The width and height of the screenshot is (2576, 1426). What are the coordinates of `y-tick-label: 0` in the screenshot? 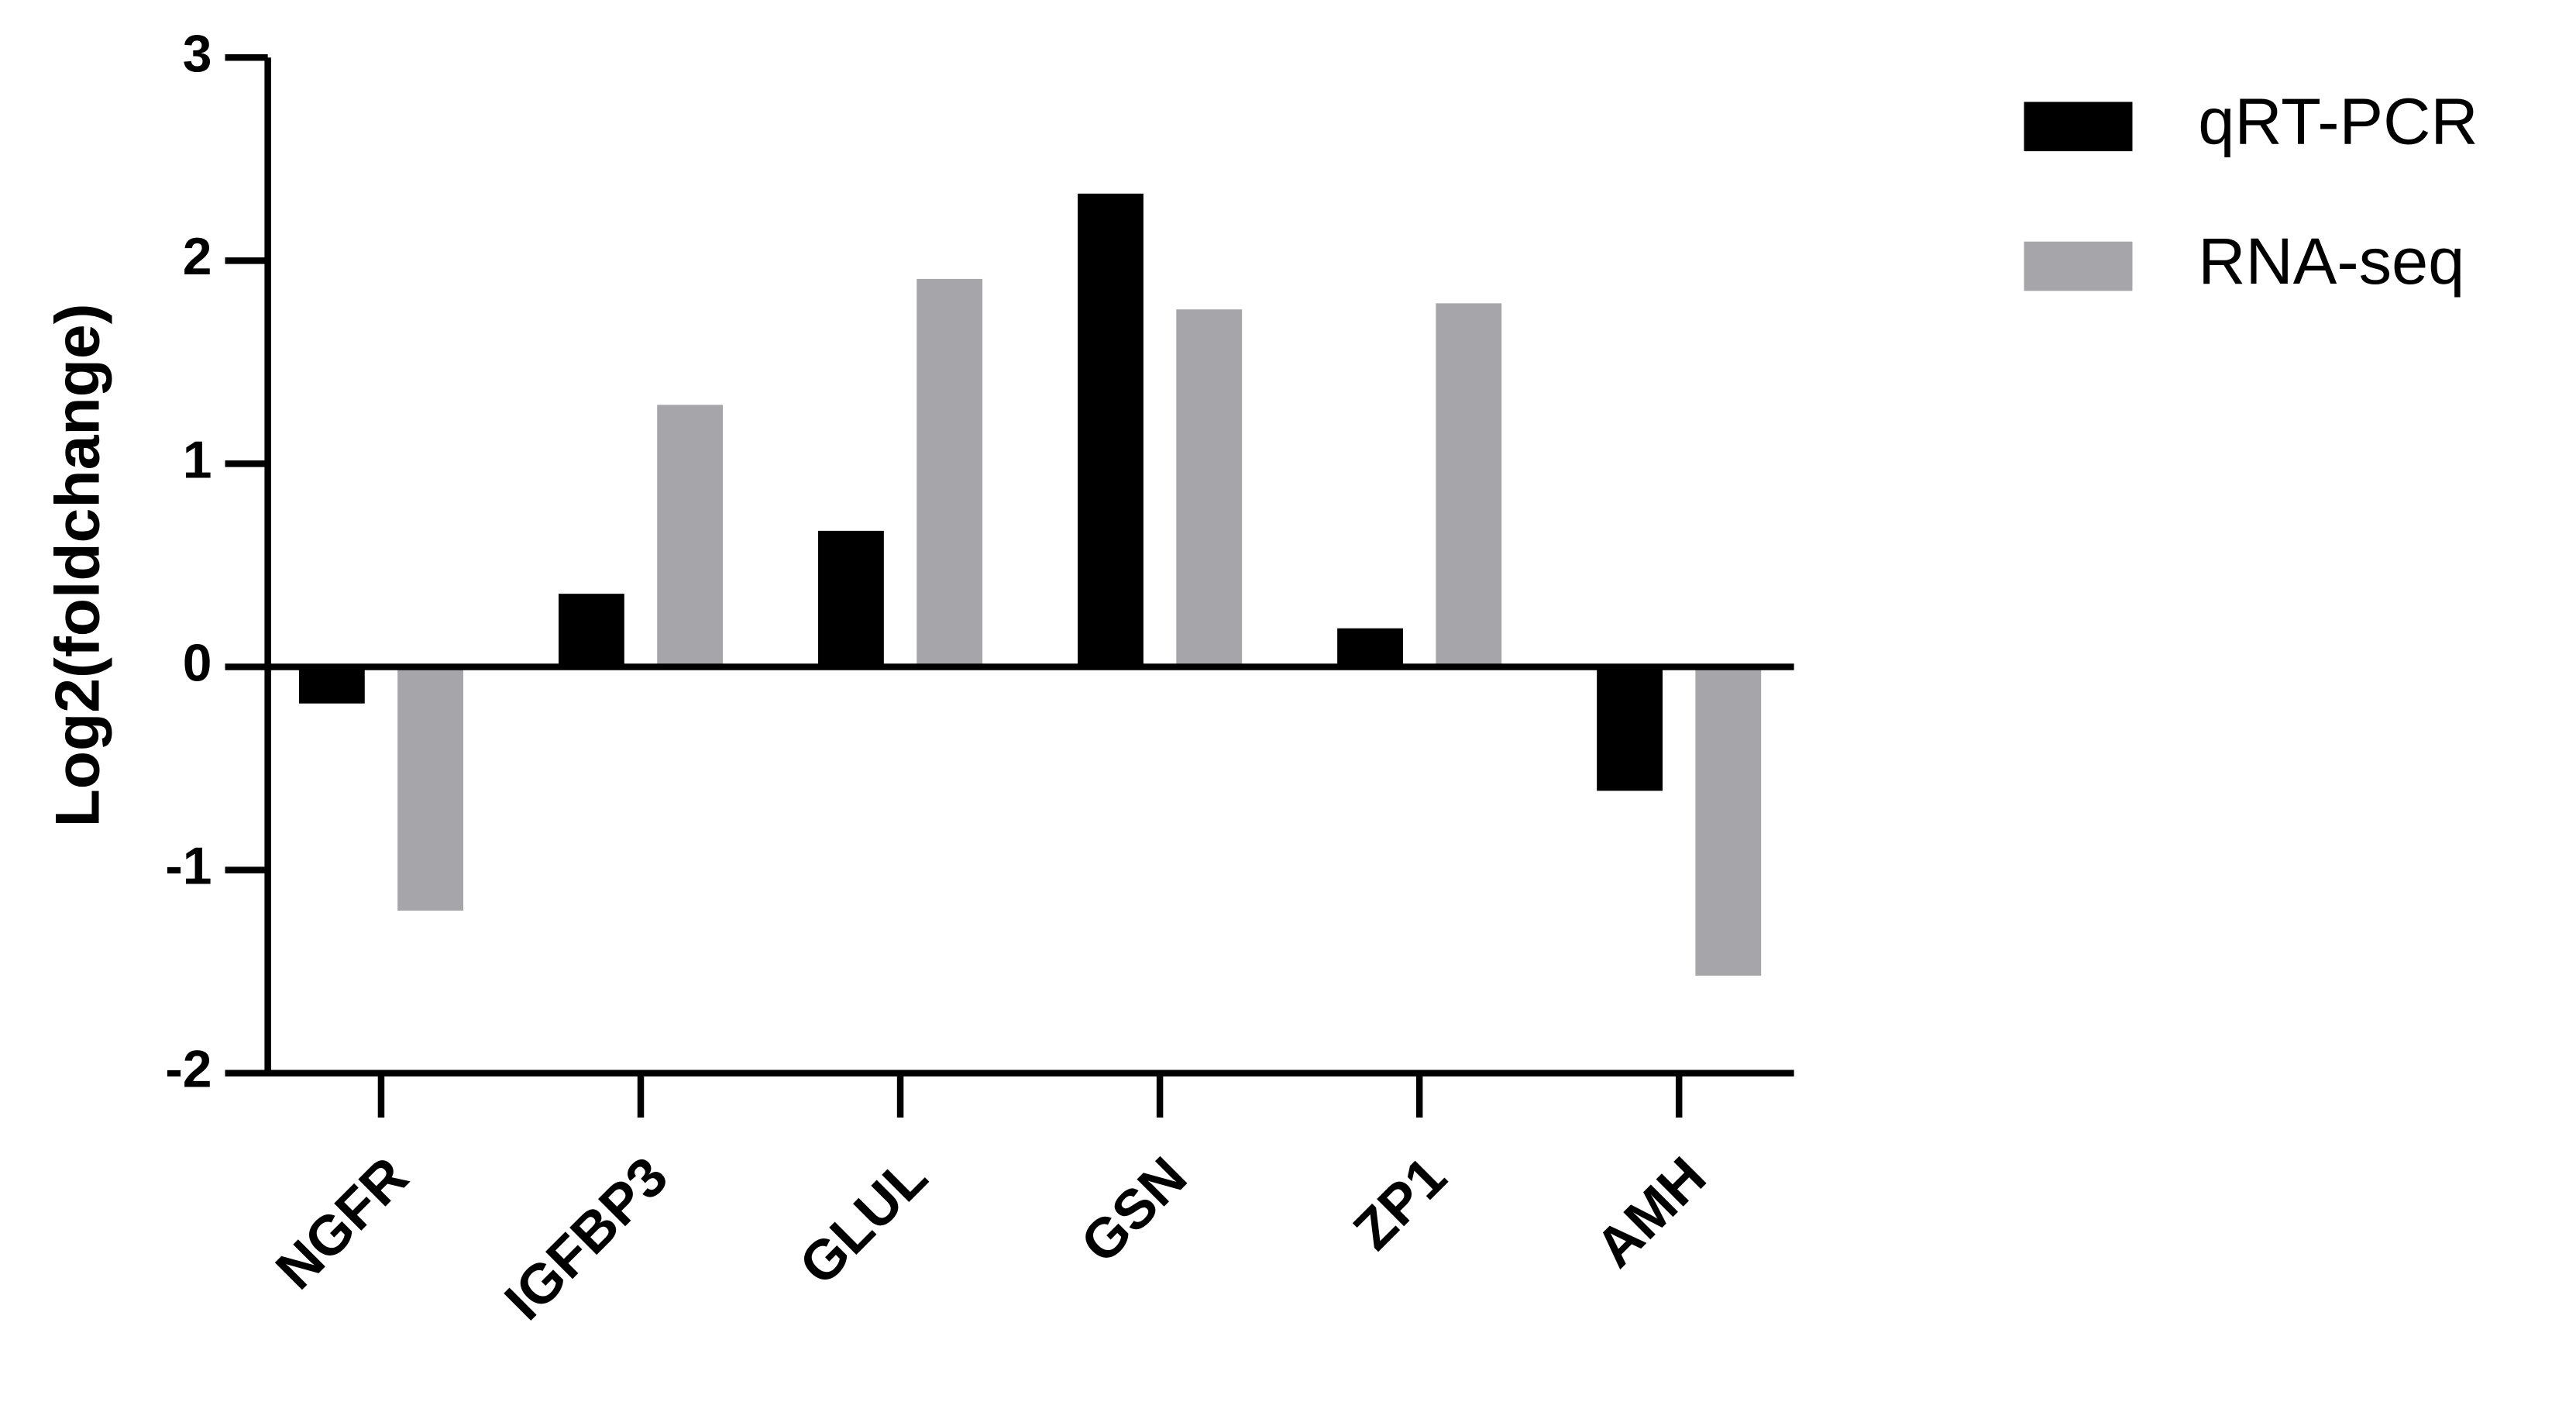 It's located at (197, 663).